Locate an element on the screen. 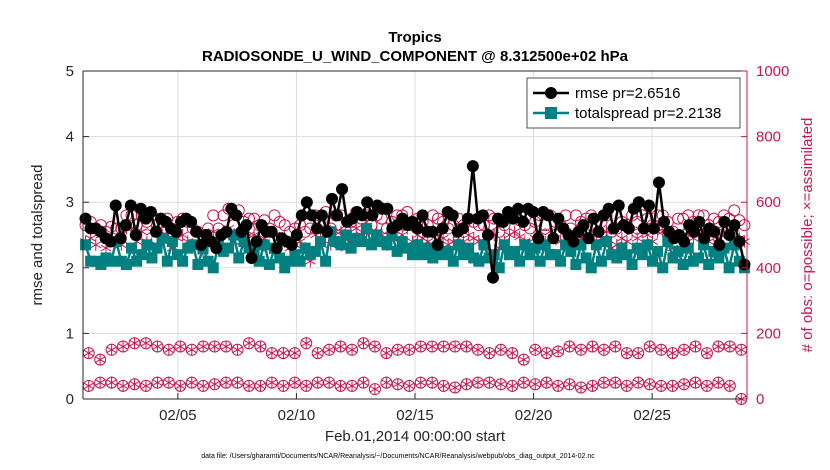 Image resolution: width=830 pixels, height=470 pixels. y-tick-label-left: 0 is located at coordinates (70, 399).